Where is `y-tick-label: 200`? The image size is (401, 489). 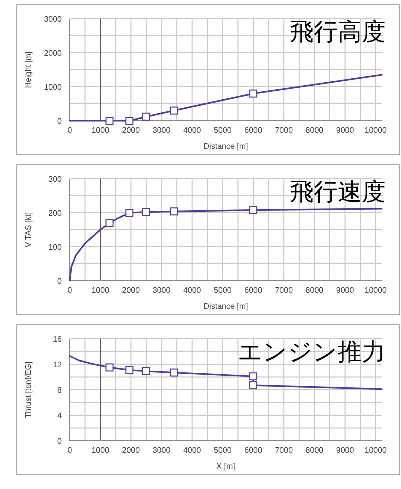
y-tick-label: 200 is located at coordinates (55, 213).